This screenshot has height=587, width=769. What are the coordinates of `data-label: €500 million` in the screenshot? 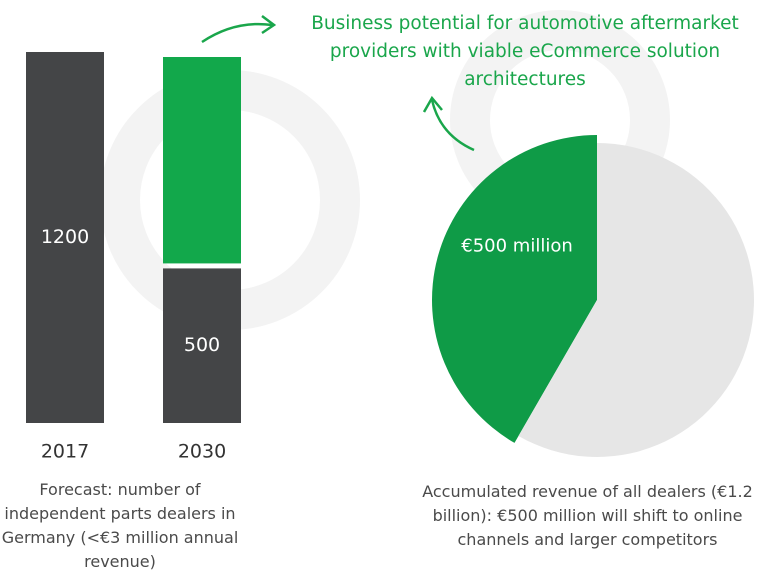 It's located at (517, 245).